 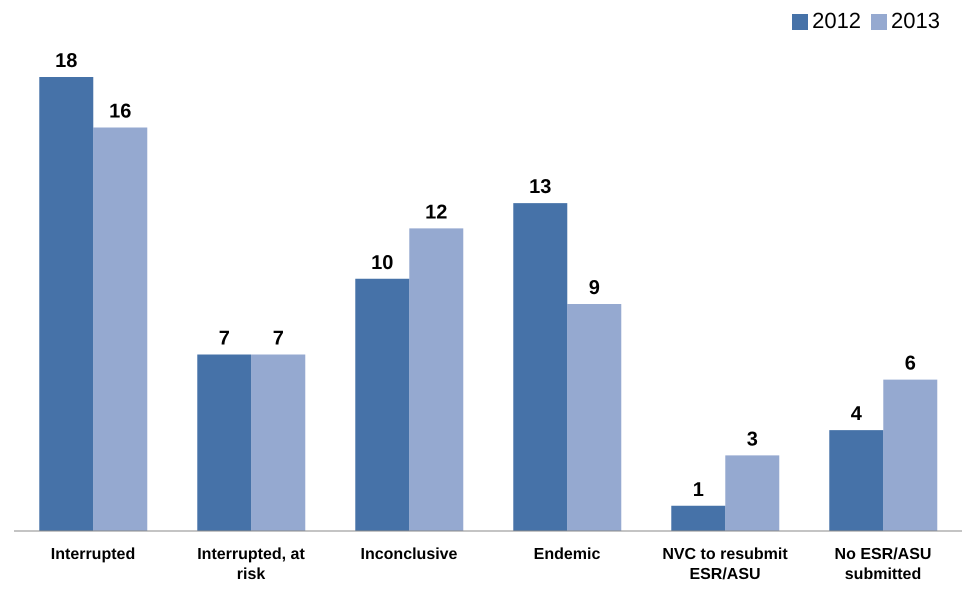 I want to click on legend-label: 2013, so click(x=915, y=20).